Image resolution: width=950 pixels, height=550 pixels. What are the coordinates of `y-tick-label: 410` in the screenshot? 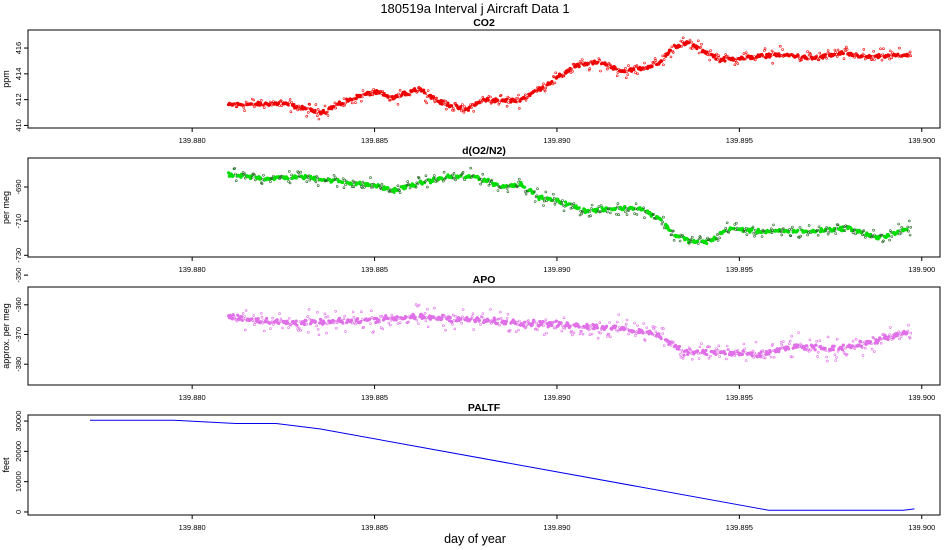 It's located at (18, 125).